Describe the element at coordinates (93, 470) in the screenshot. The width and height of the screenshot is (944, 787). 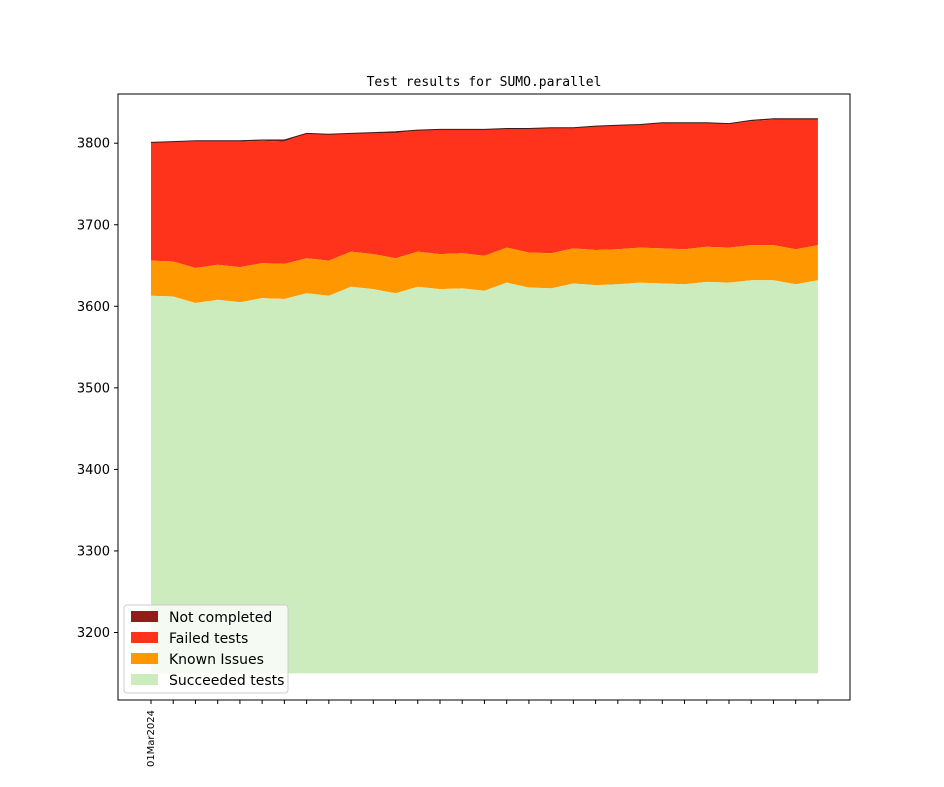
I see `y-tick-label: 3400` at that location.